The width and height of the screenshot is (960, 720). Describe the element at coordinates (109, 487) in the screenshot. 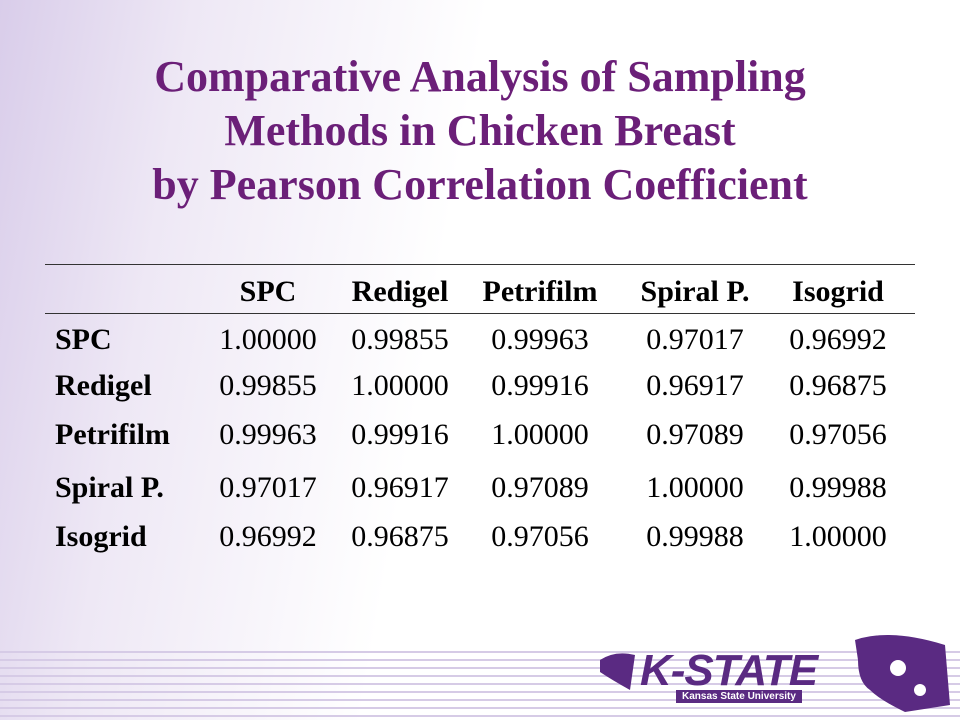

I see `row-label: Spiral P.` at that location.